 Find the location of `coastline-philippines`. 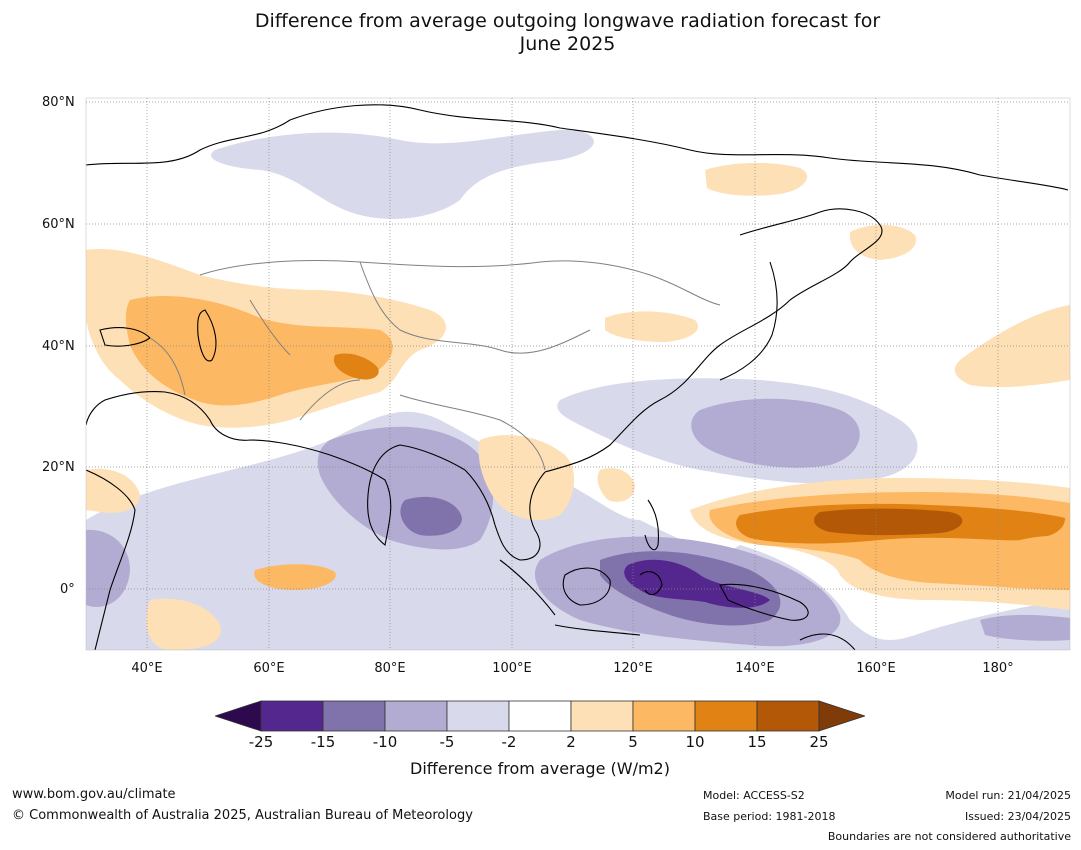

coastline-philippines is located at coordinates (651, 525).